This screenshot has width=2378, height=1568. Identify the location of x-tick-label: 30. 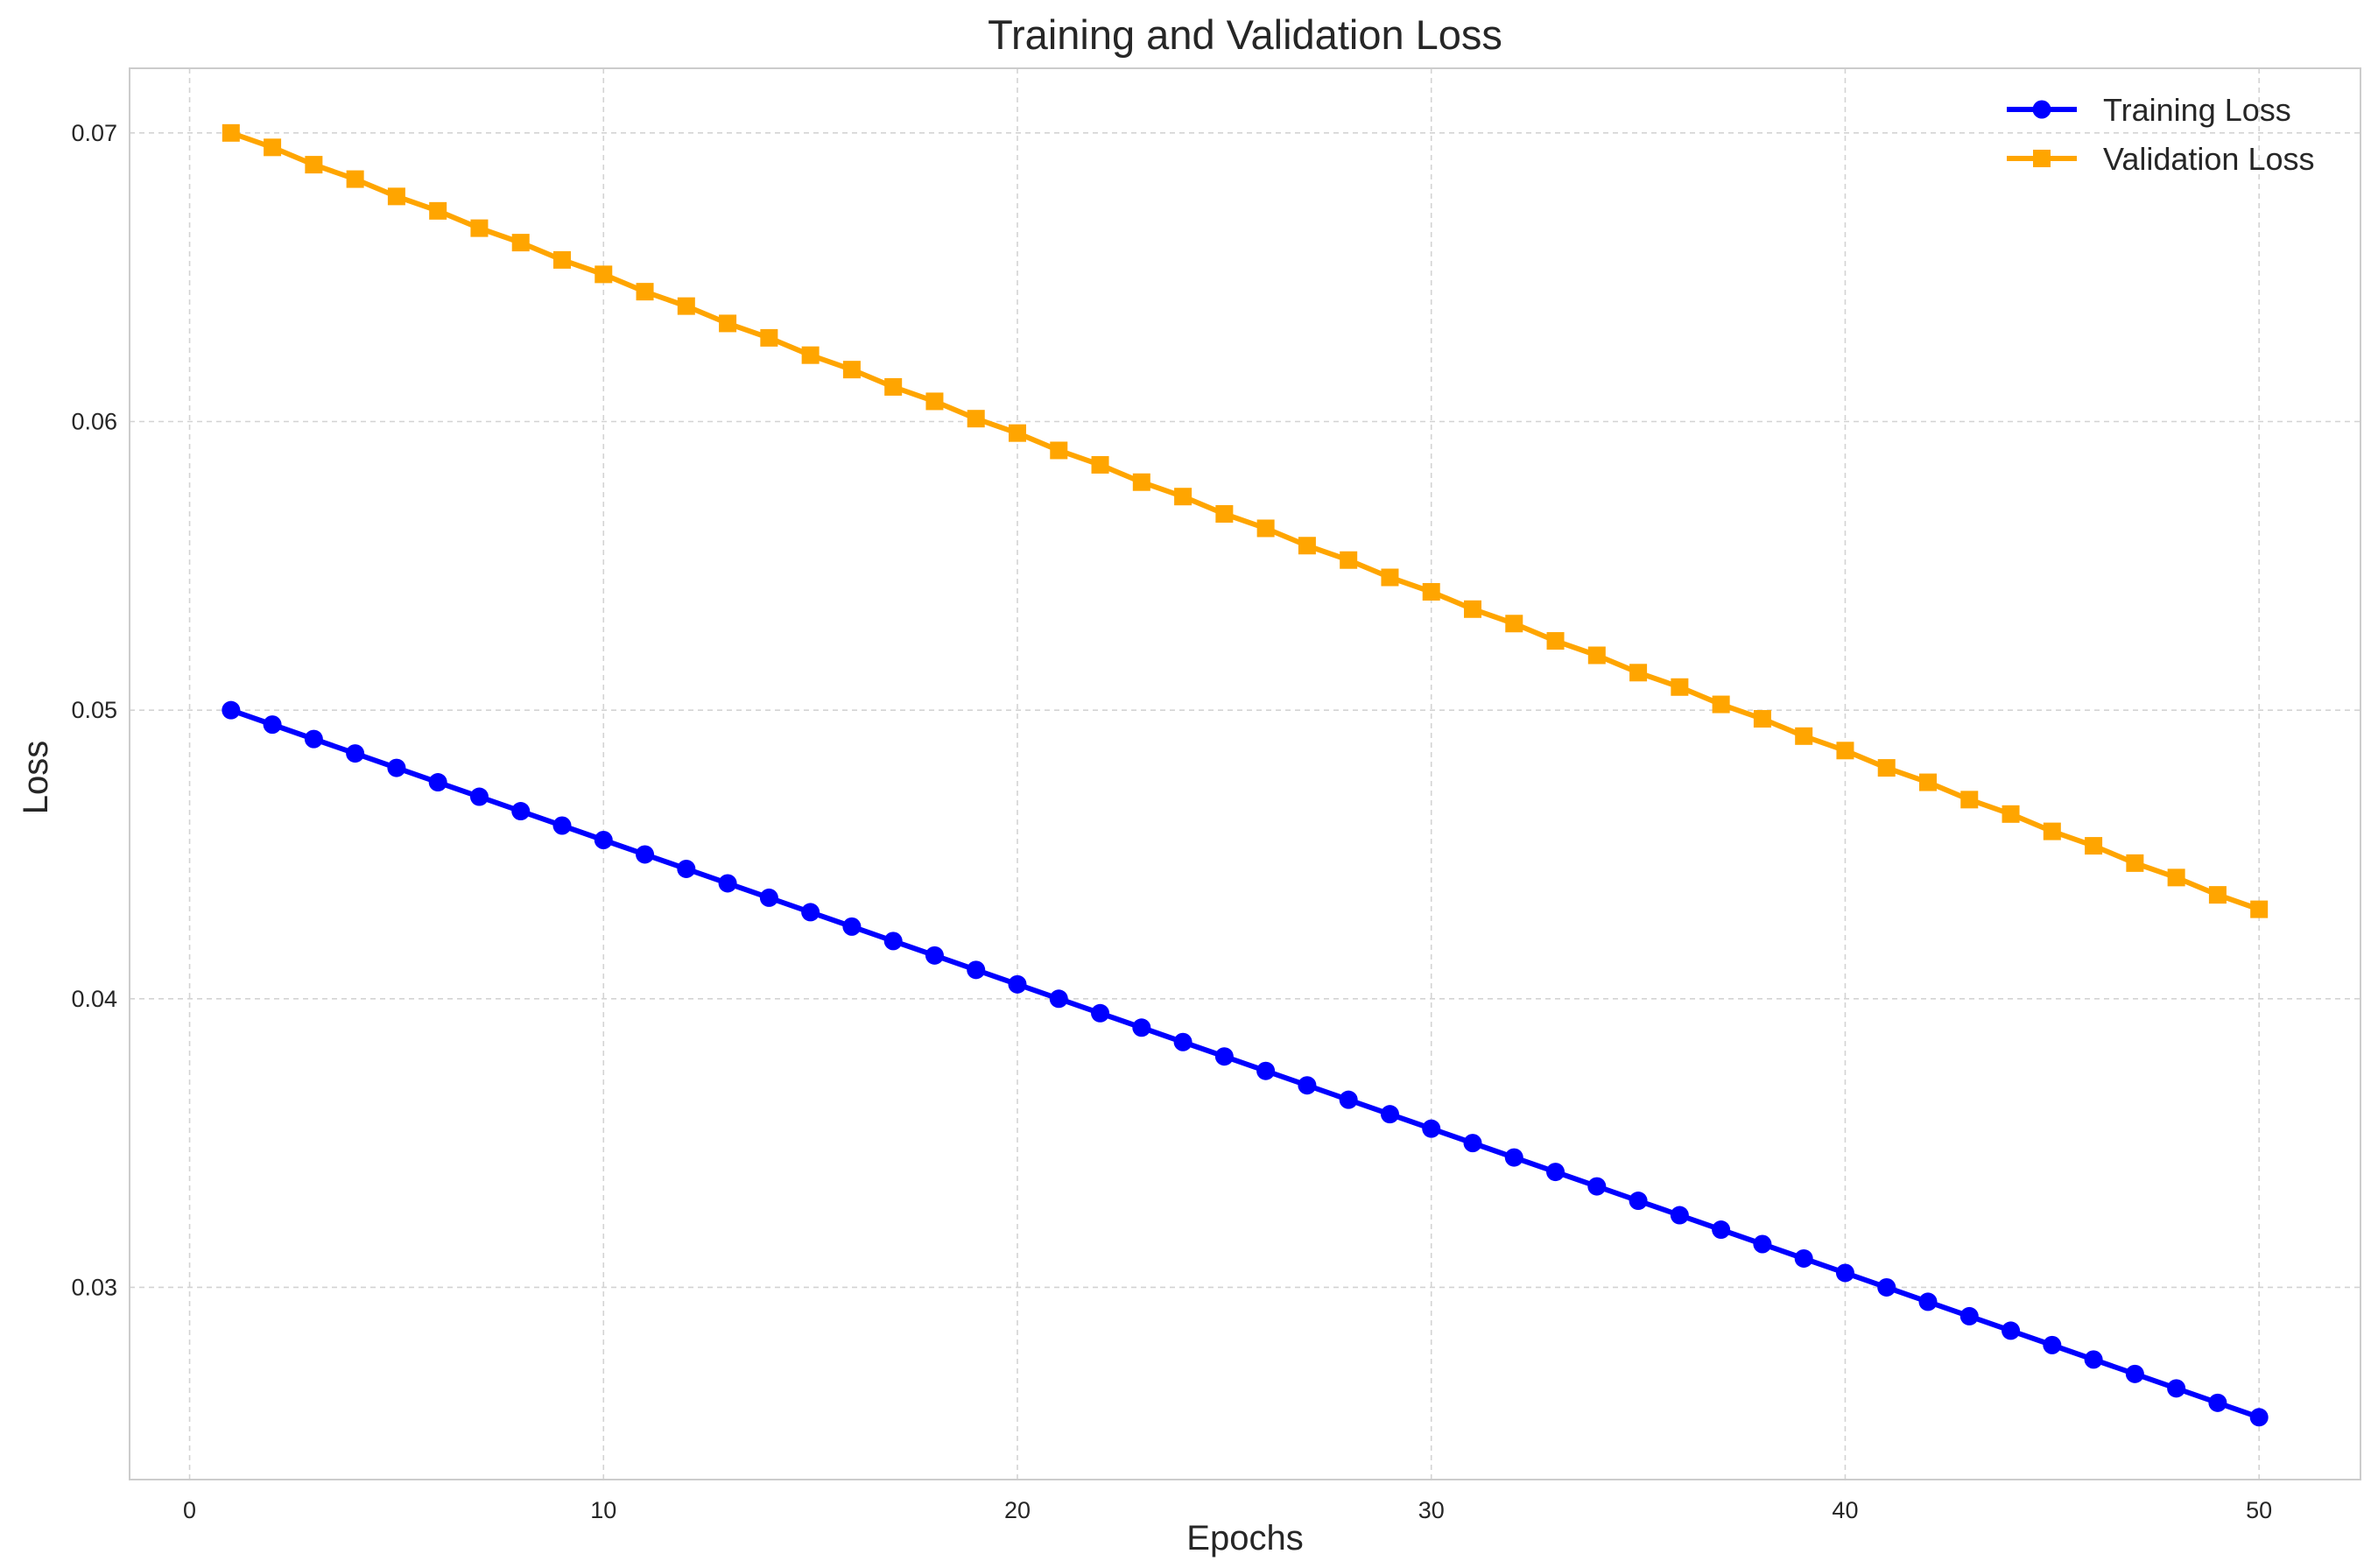
(1431, 1510).